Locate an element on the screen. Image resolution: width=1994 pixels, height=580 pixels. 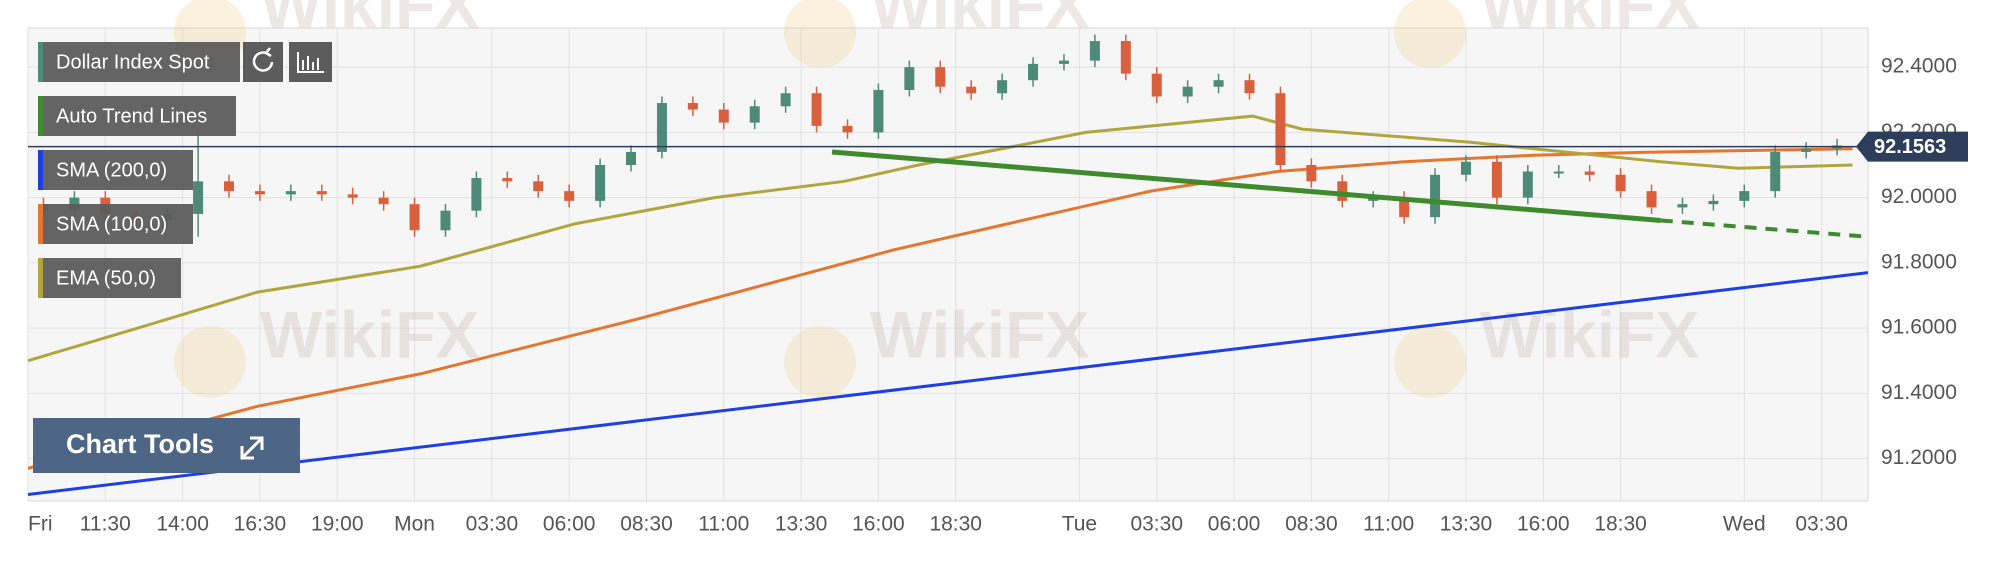
legend-item: Auto Trend Lines is located at coordinates (137, 116).